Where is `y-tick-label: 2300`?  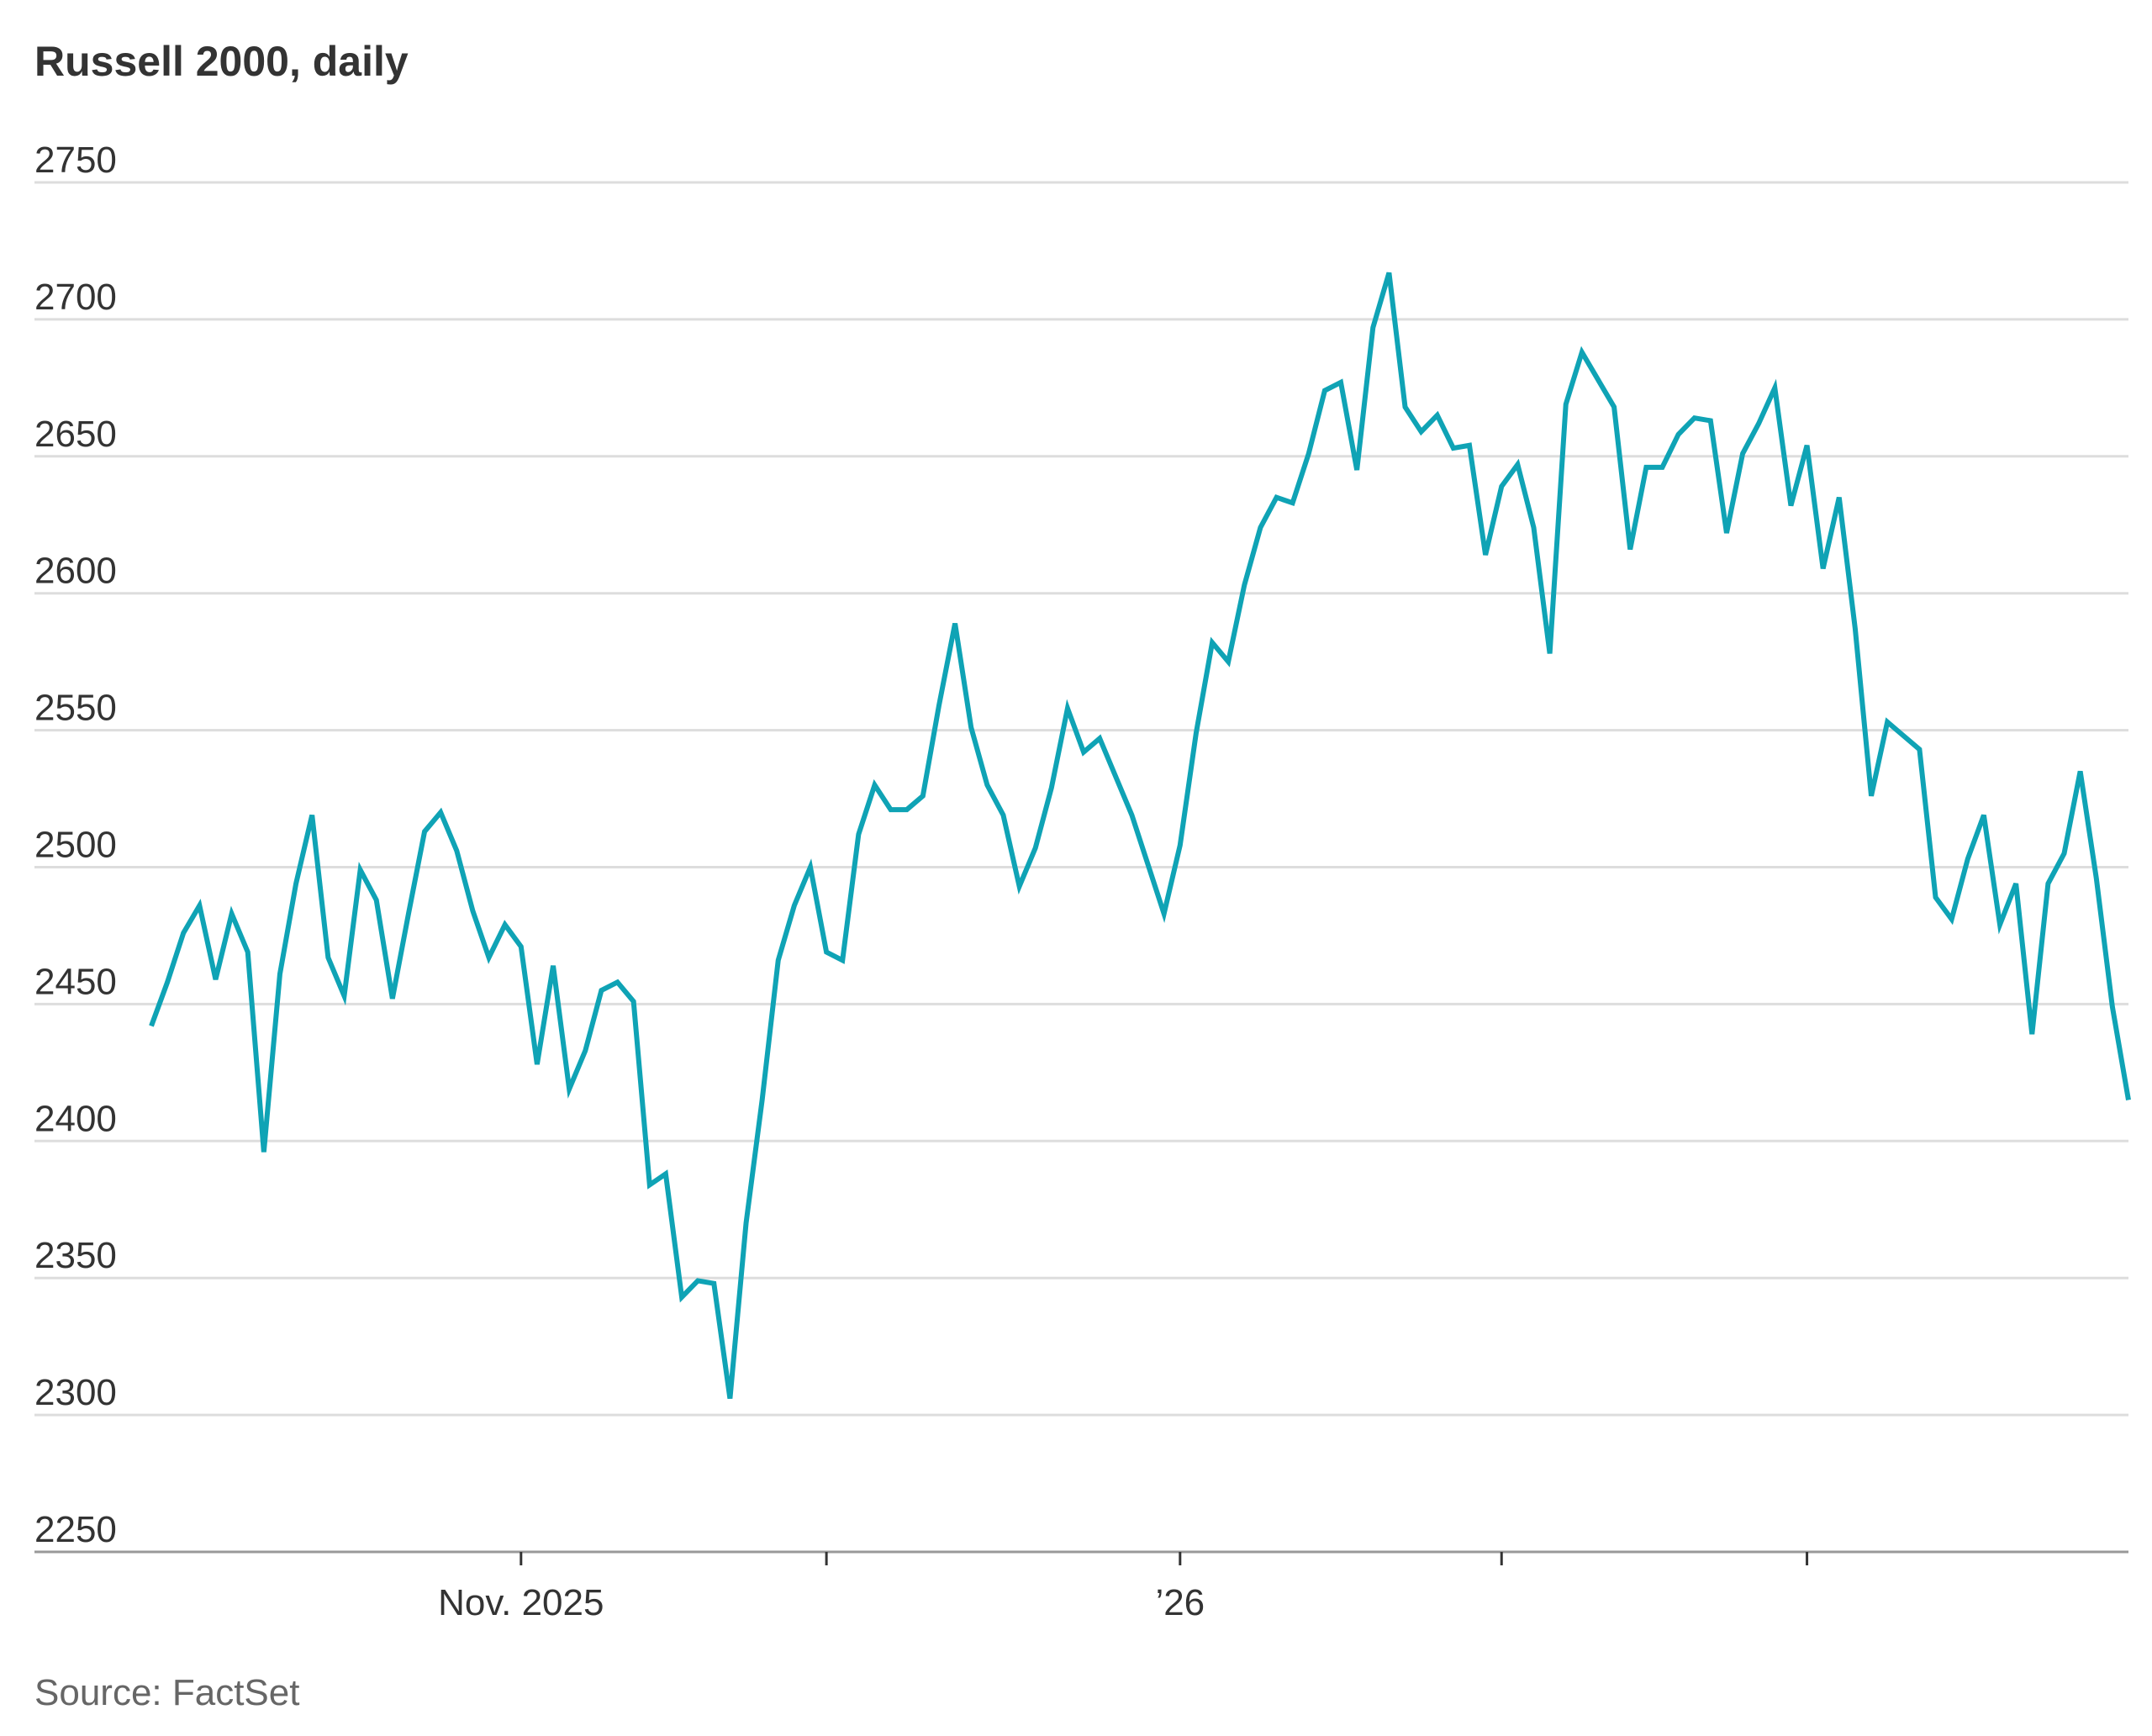
y-tick-label: 2300 is located at coordinates (75, 1392).